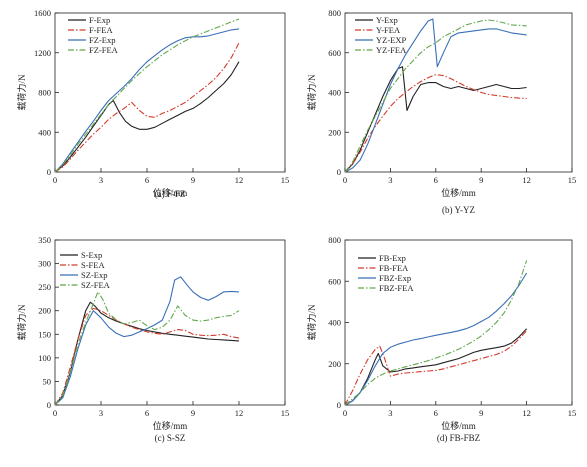  I want to click on series-line-SZ-FEA, so click(147, 348).